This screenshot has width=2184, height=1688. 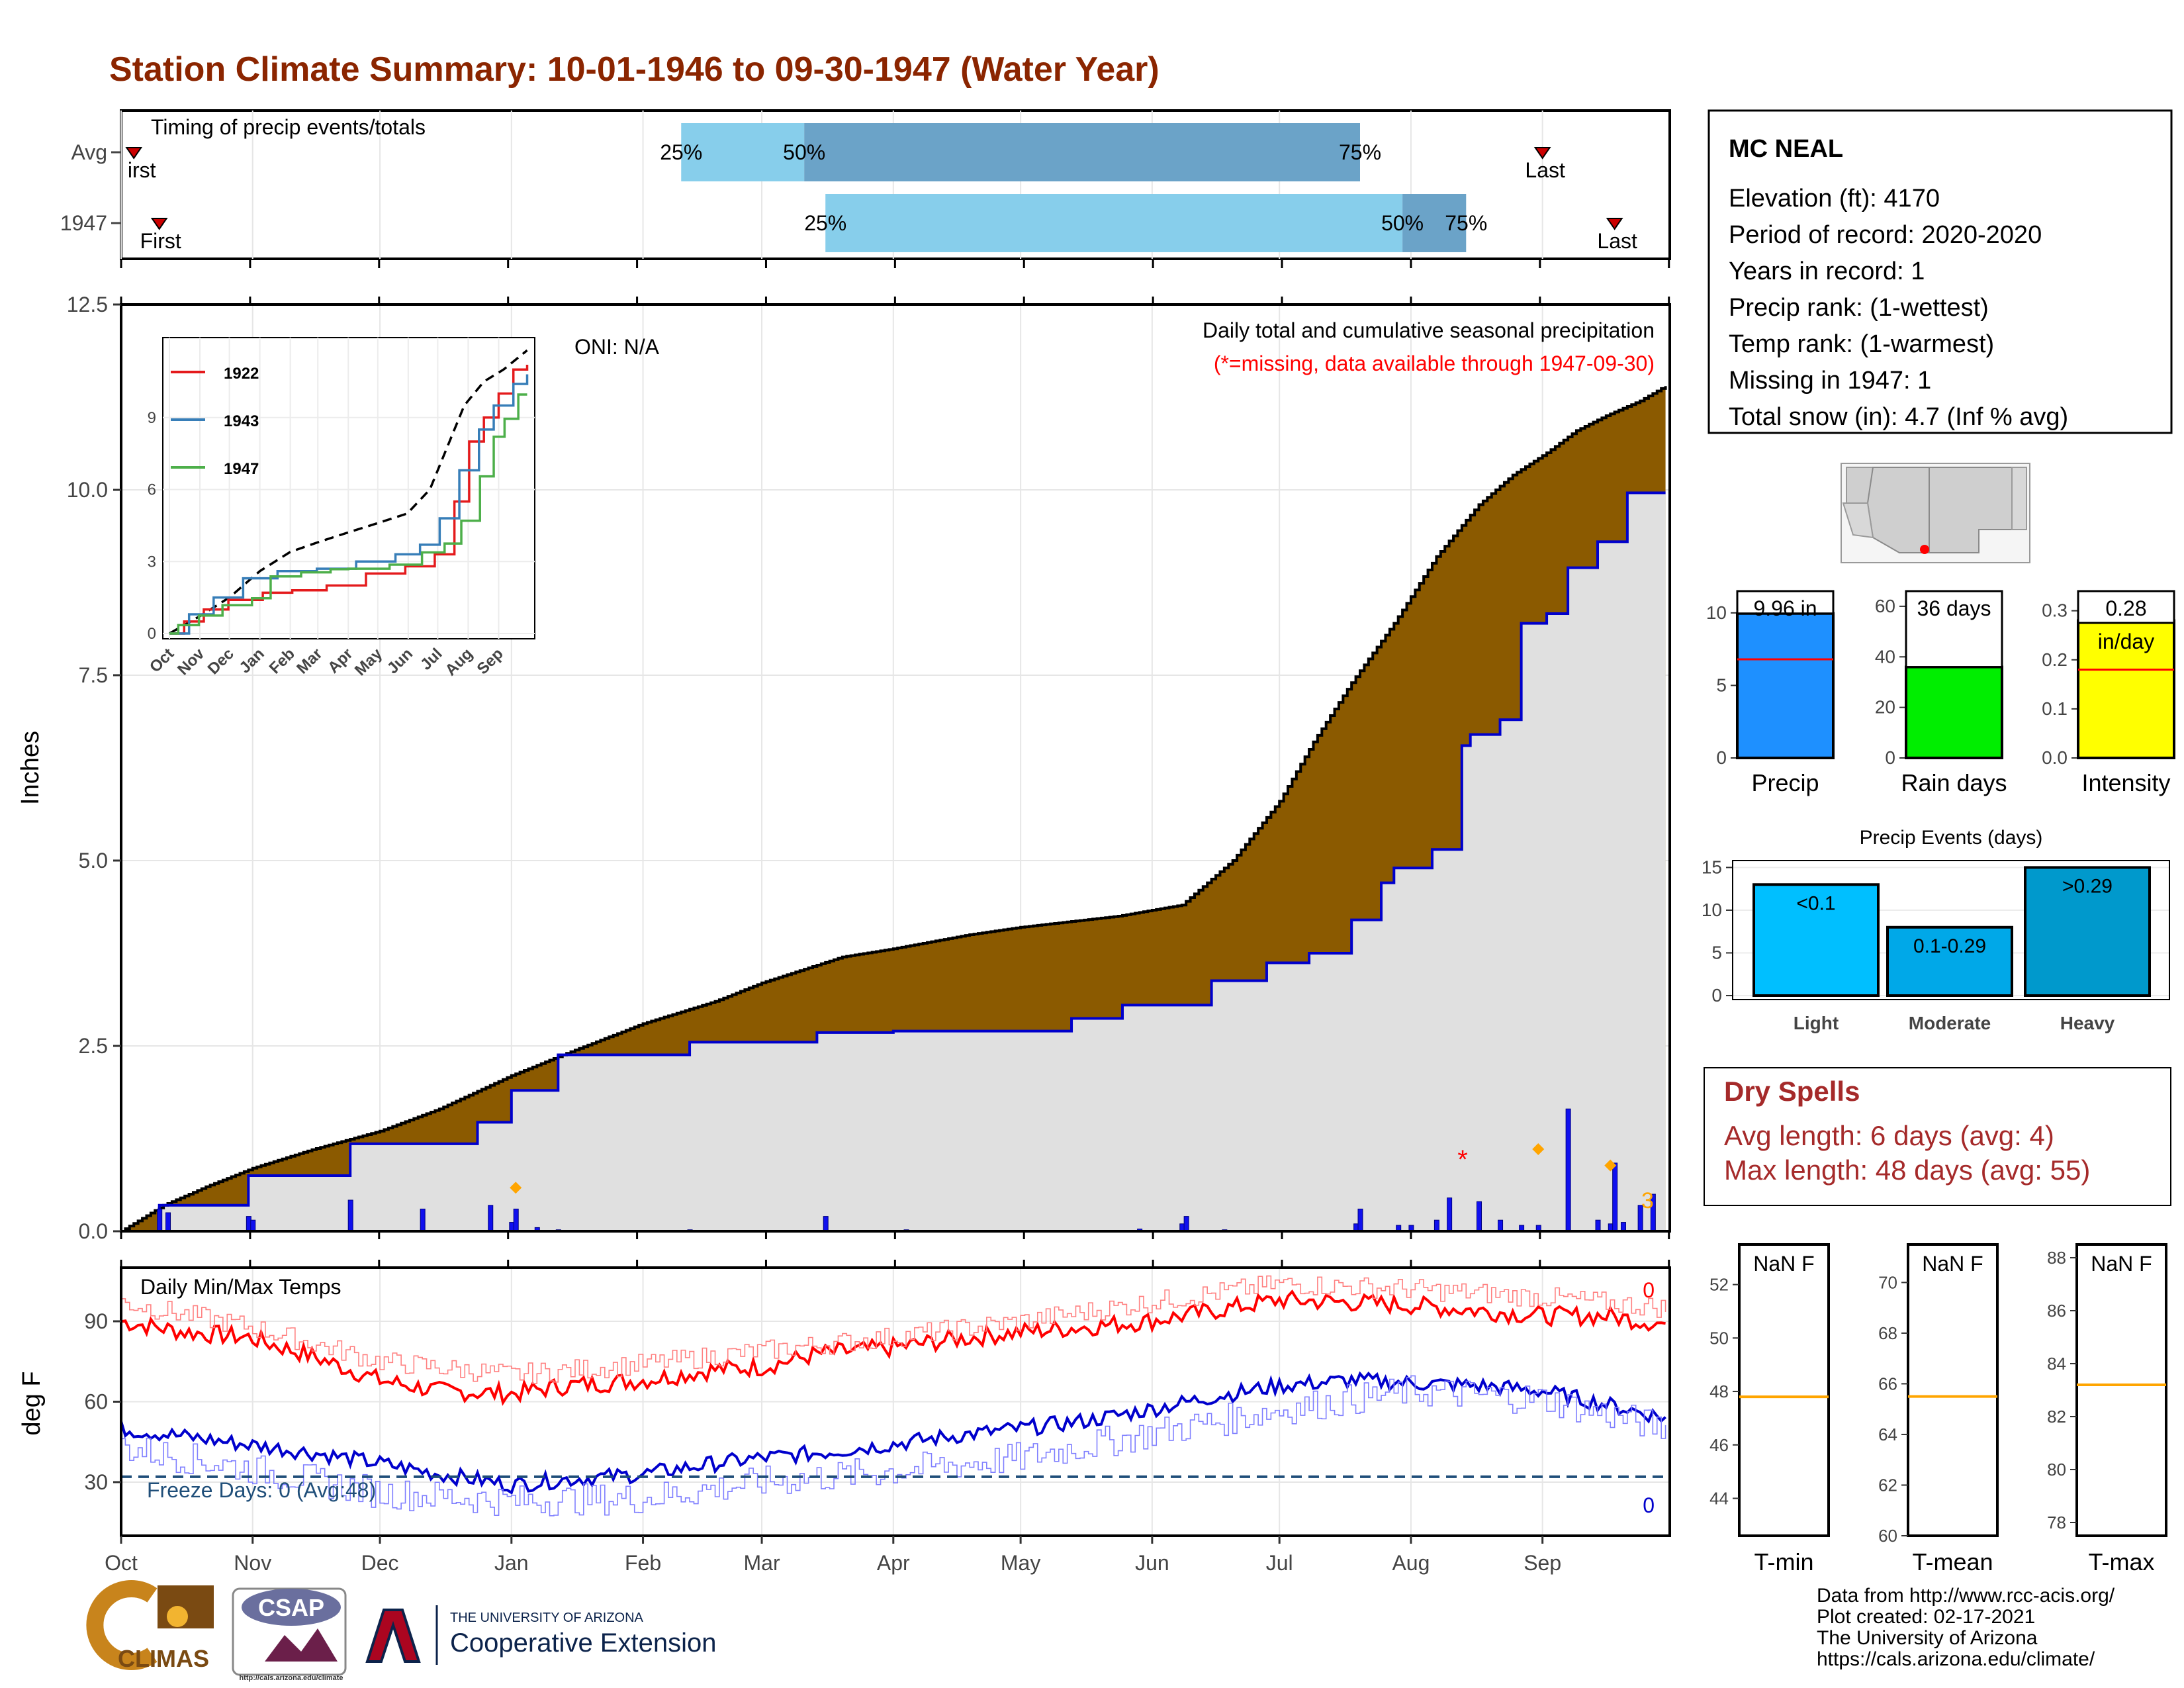 What do you see at coordinates (804, 152) in the screenshot?
I see `timing-q50-label: 50%` at bounding box center [804, 152].